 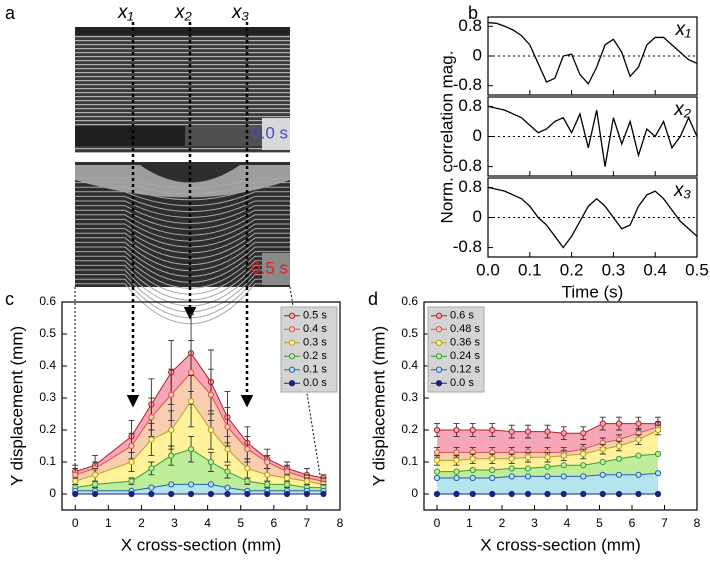 What do you see at coordinates (477, 54) in the screenshot?
I see `y-tick-label: 0` at bounding box center [477, 54].